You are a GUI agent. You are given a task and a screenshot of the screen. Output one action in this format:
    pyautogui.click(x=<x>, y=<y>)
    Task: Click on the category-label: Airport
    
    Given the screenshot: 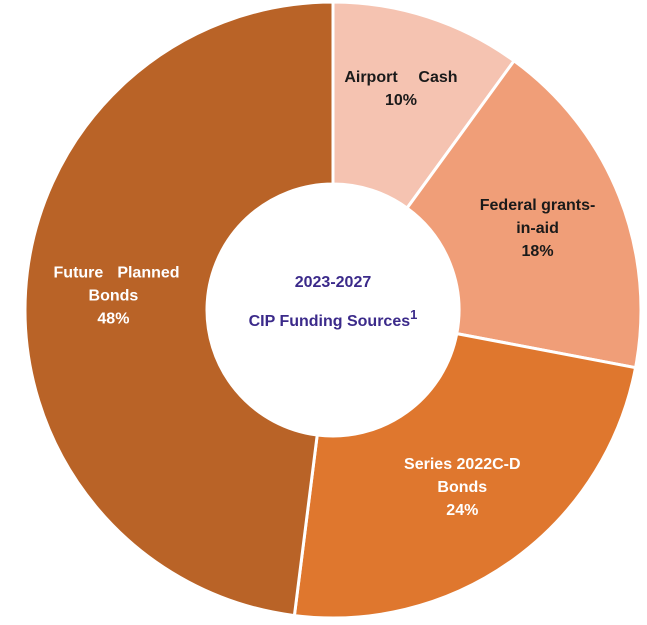 What is the action you would take?
    pyautogui.click(x=371, y=77)
    